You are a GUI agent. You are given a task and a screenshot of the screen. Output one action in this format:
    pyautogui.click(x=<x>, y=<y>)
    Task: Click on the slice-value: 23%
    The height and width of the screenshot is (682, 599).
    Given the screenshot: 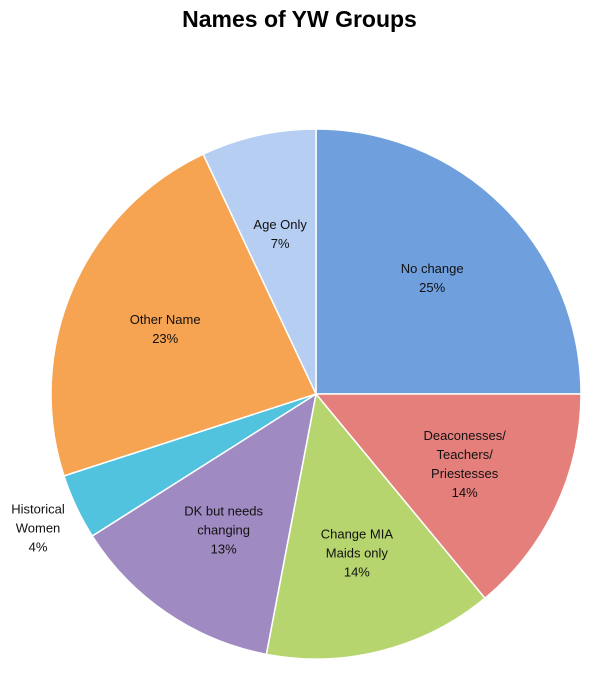 What is the action you would take?
    pyautogui.click(x=165, y=338)
    